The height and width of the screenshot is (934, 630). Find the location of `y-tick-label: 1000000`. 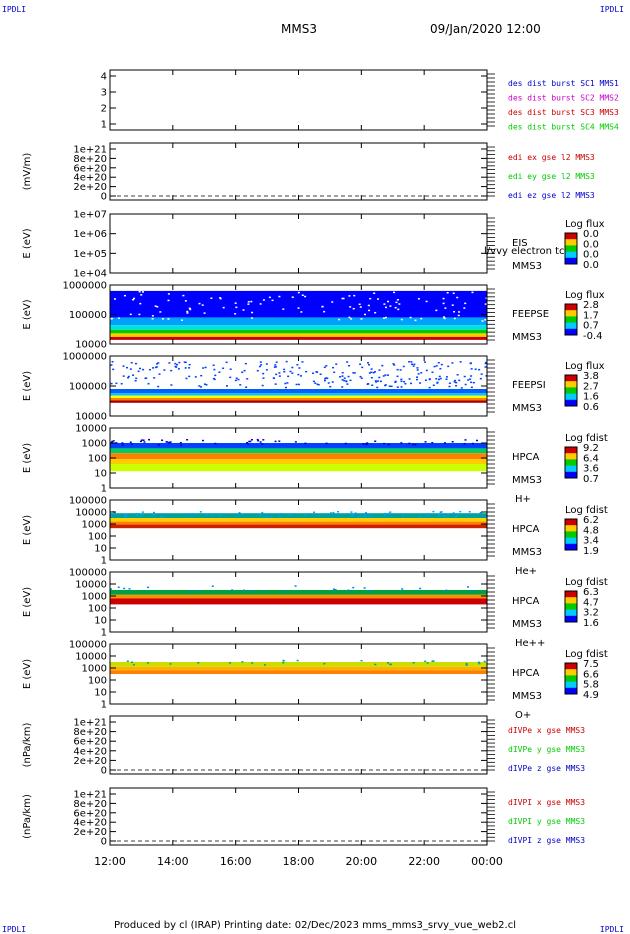

y-tick-label: 1000000 is located at coordinates (84, 286).